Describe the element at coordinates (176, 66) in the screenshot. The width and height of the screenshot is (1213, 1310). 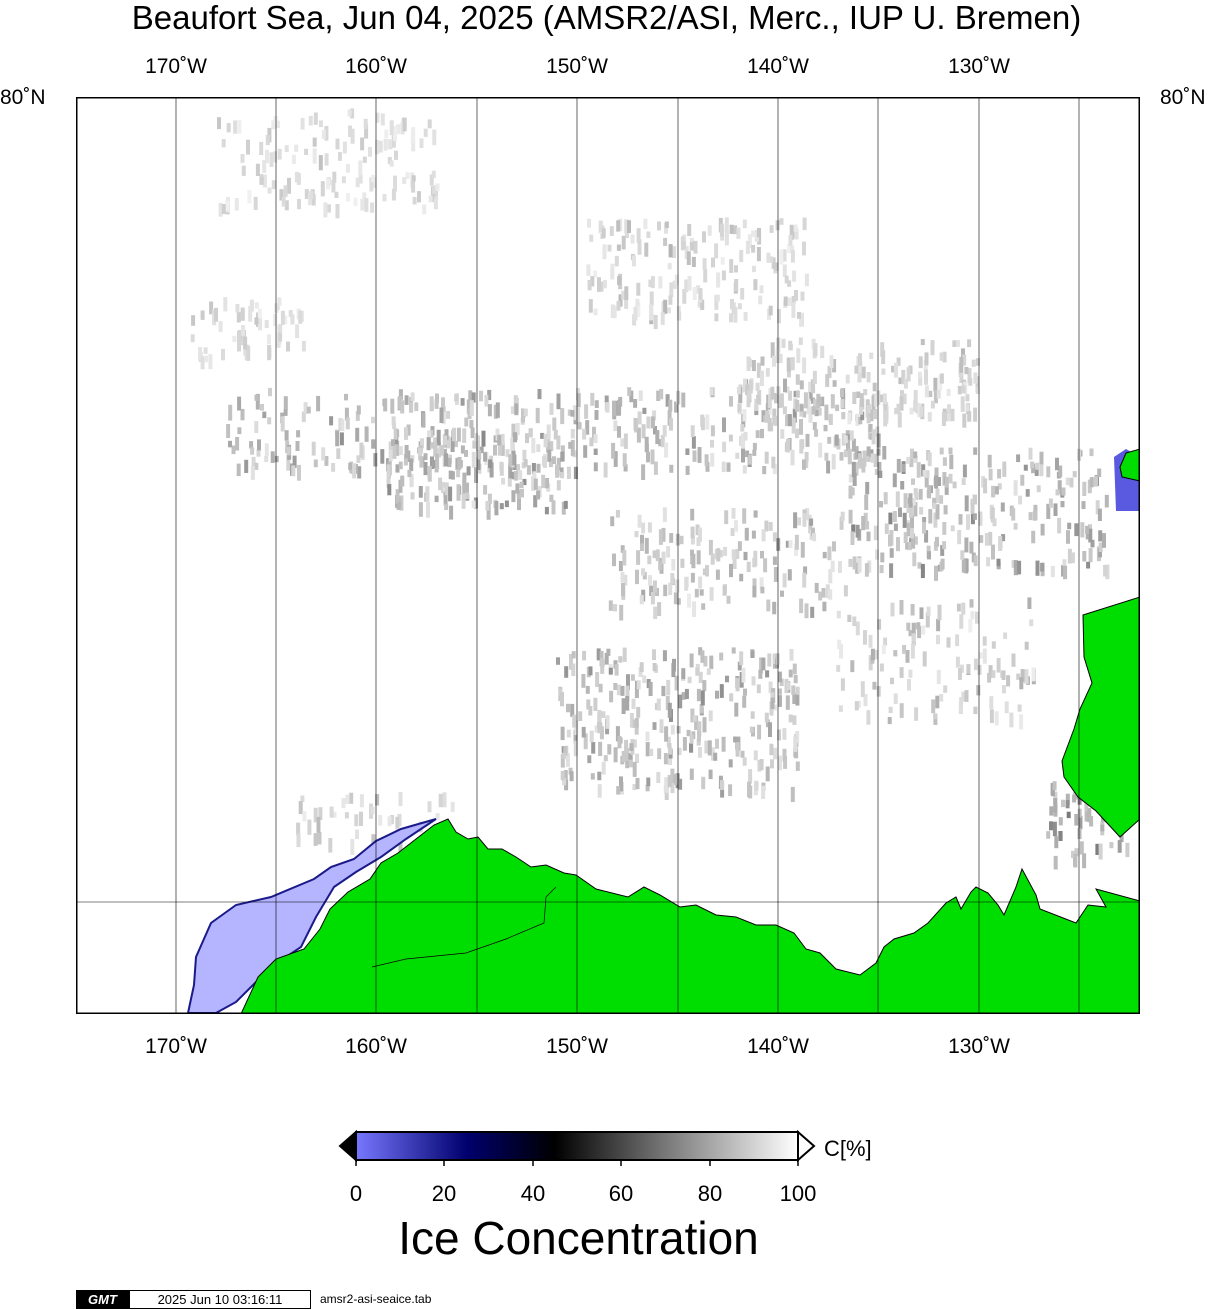
I see `lon-label-top-170w: 170˚W` at that location.